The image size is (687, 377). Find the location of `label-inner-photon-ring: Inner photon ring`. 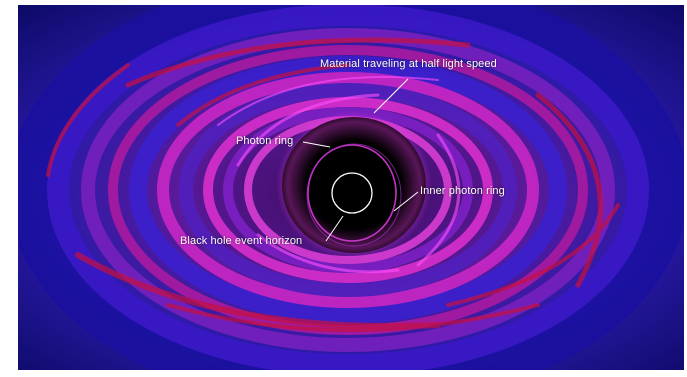

label-inner-photon-ring: Inner photon ring is located at coordinates (462, 191).